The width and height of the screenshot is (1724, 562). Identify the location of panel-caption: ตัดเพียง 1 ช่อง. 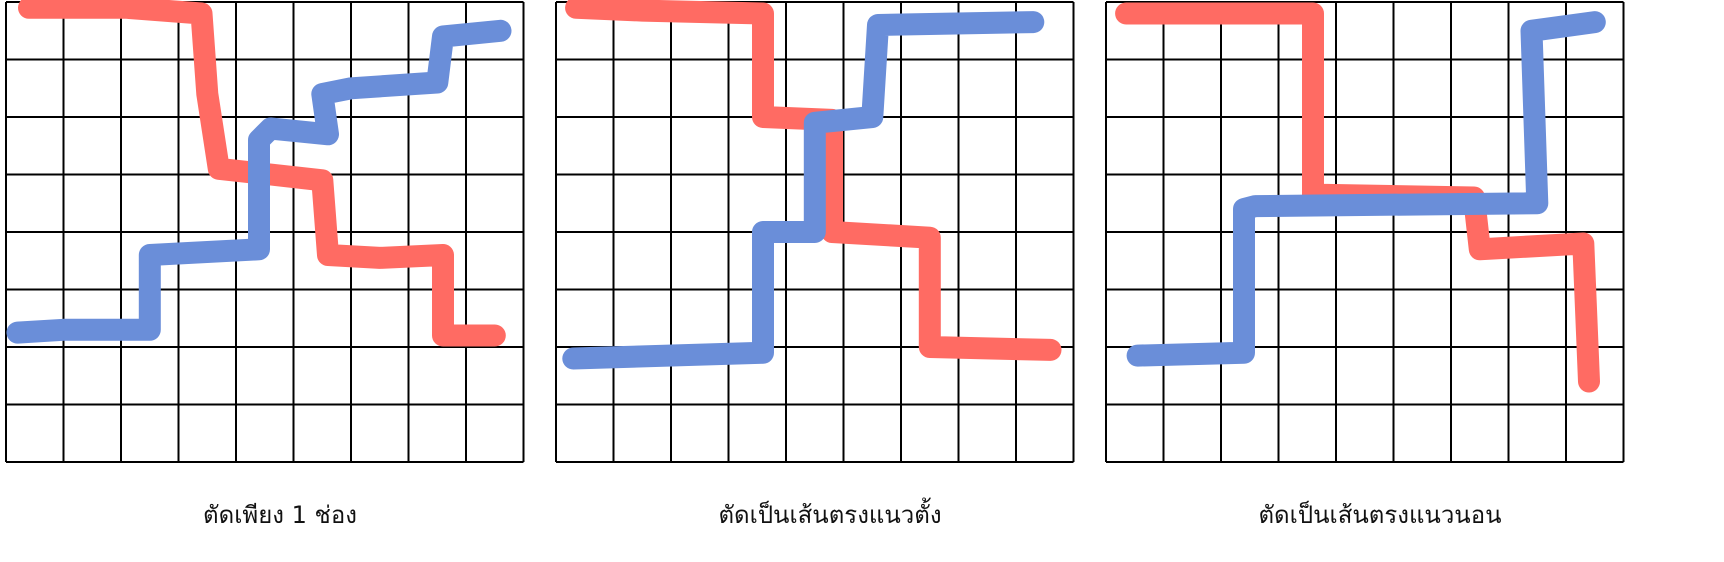
(280, 515).